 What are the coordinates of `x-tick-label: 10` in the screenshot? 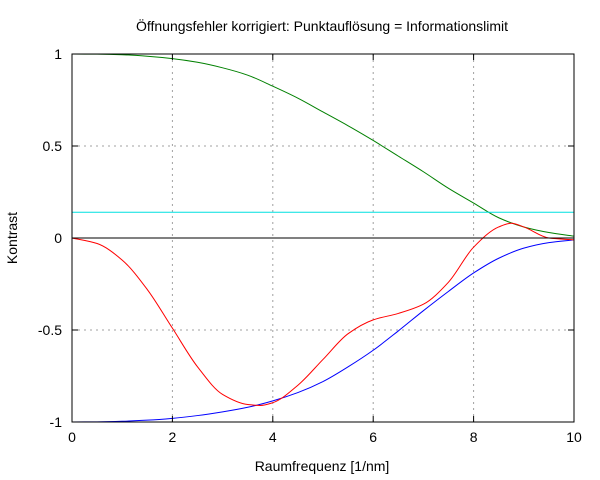 It's located at (574, 437).